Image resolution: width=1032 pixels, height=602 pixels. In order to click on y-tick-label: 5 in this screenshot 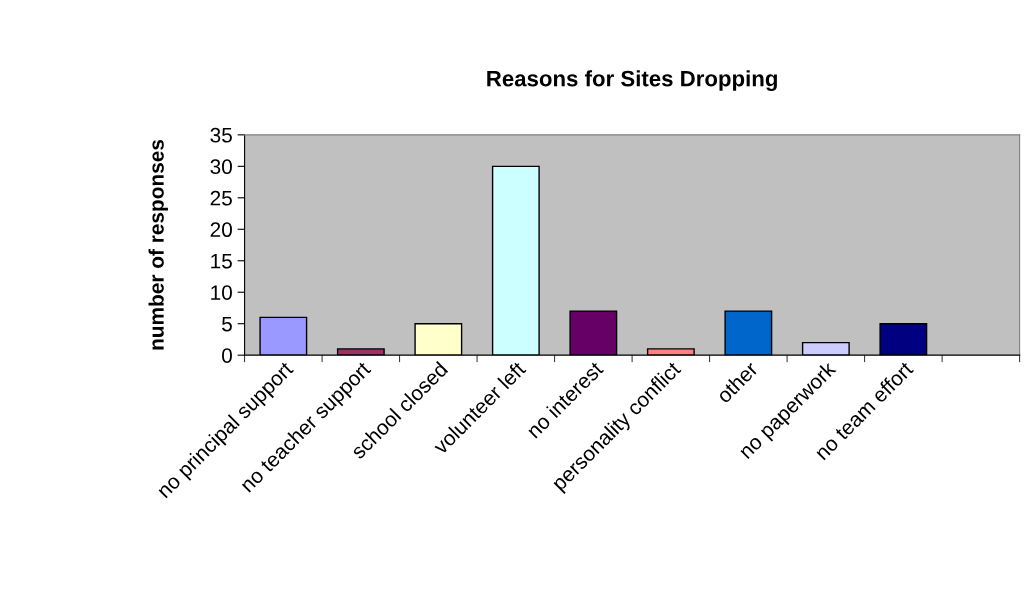, I will do `click(227, 324)`.